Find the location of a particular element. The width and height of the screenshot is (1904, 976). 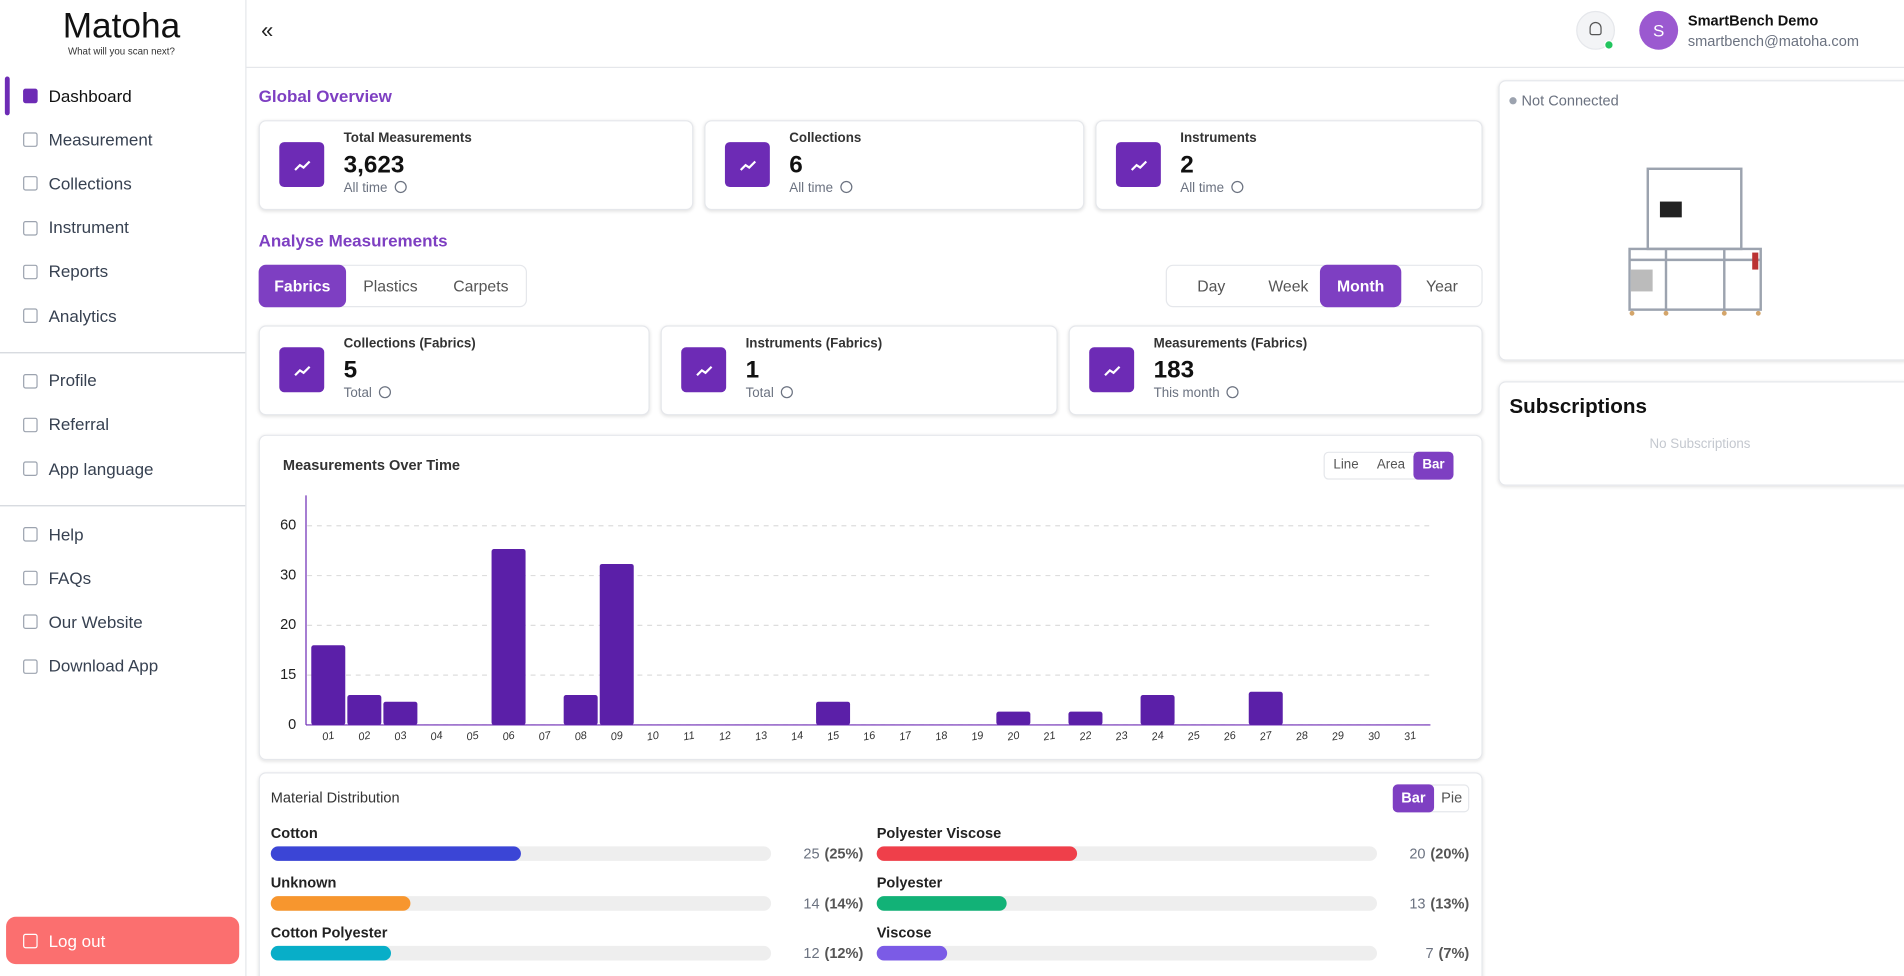

y-tick-label: 30 is located at coordinates (288, 575).